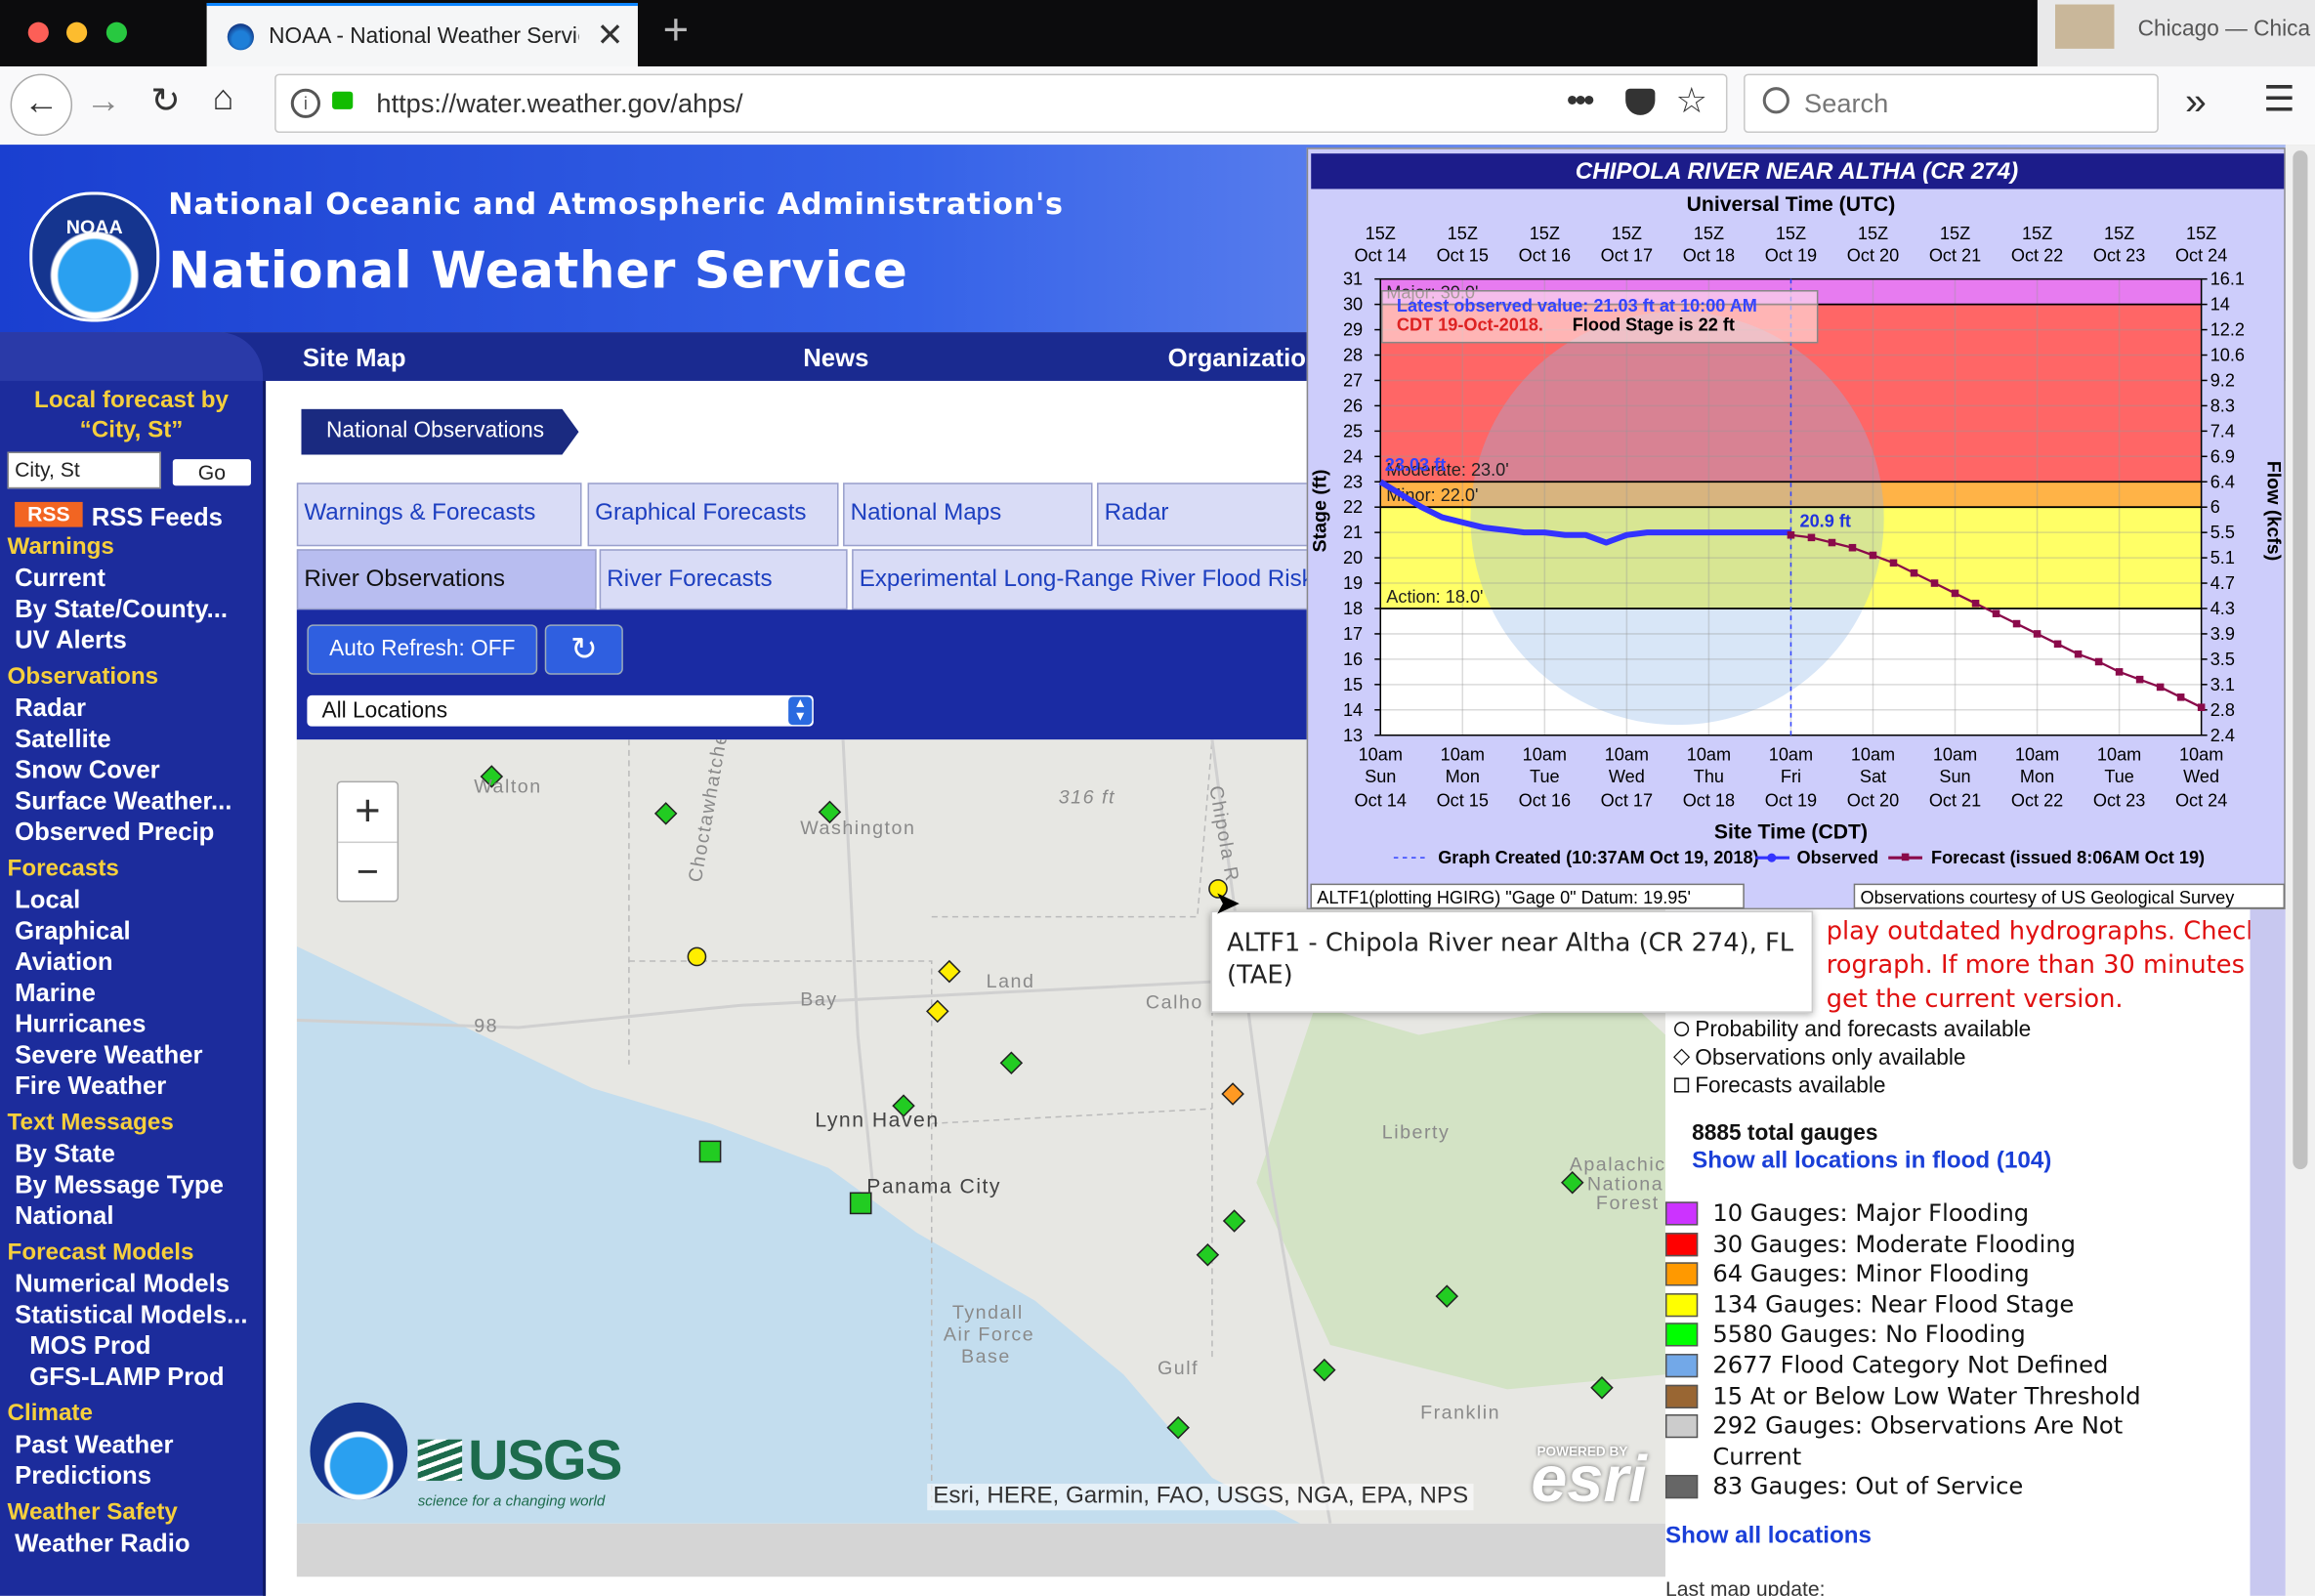 This screenshot has width=2315, height=1596. Describe the element at coordinates (41, 105) in the screenshot. I see `back-button: ←` at that location.